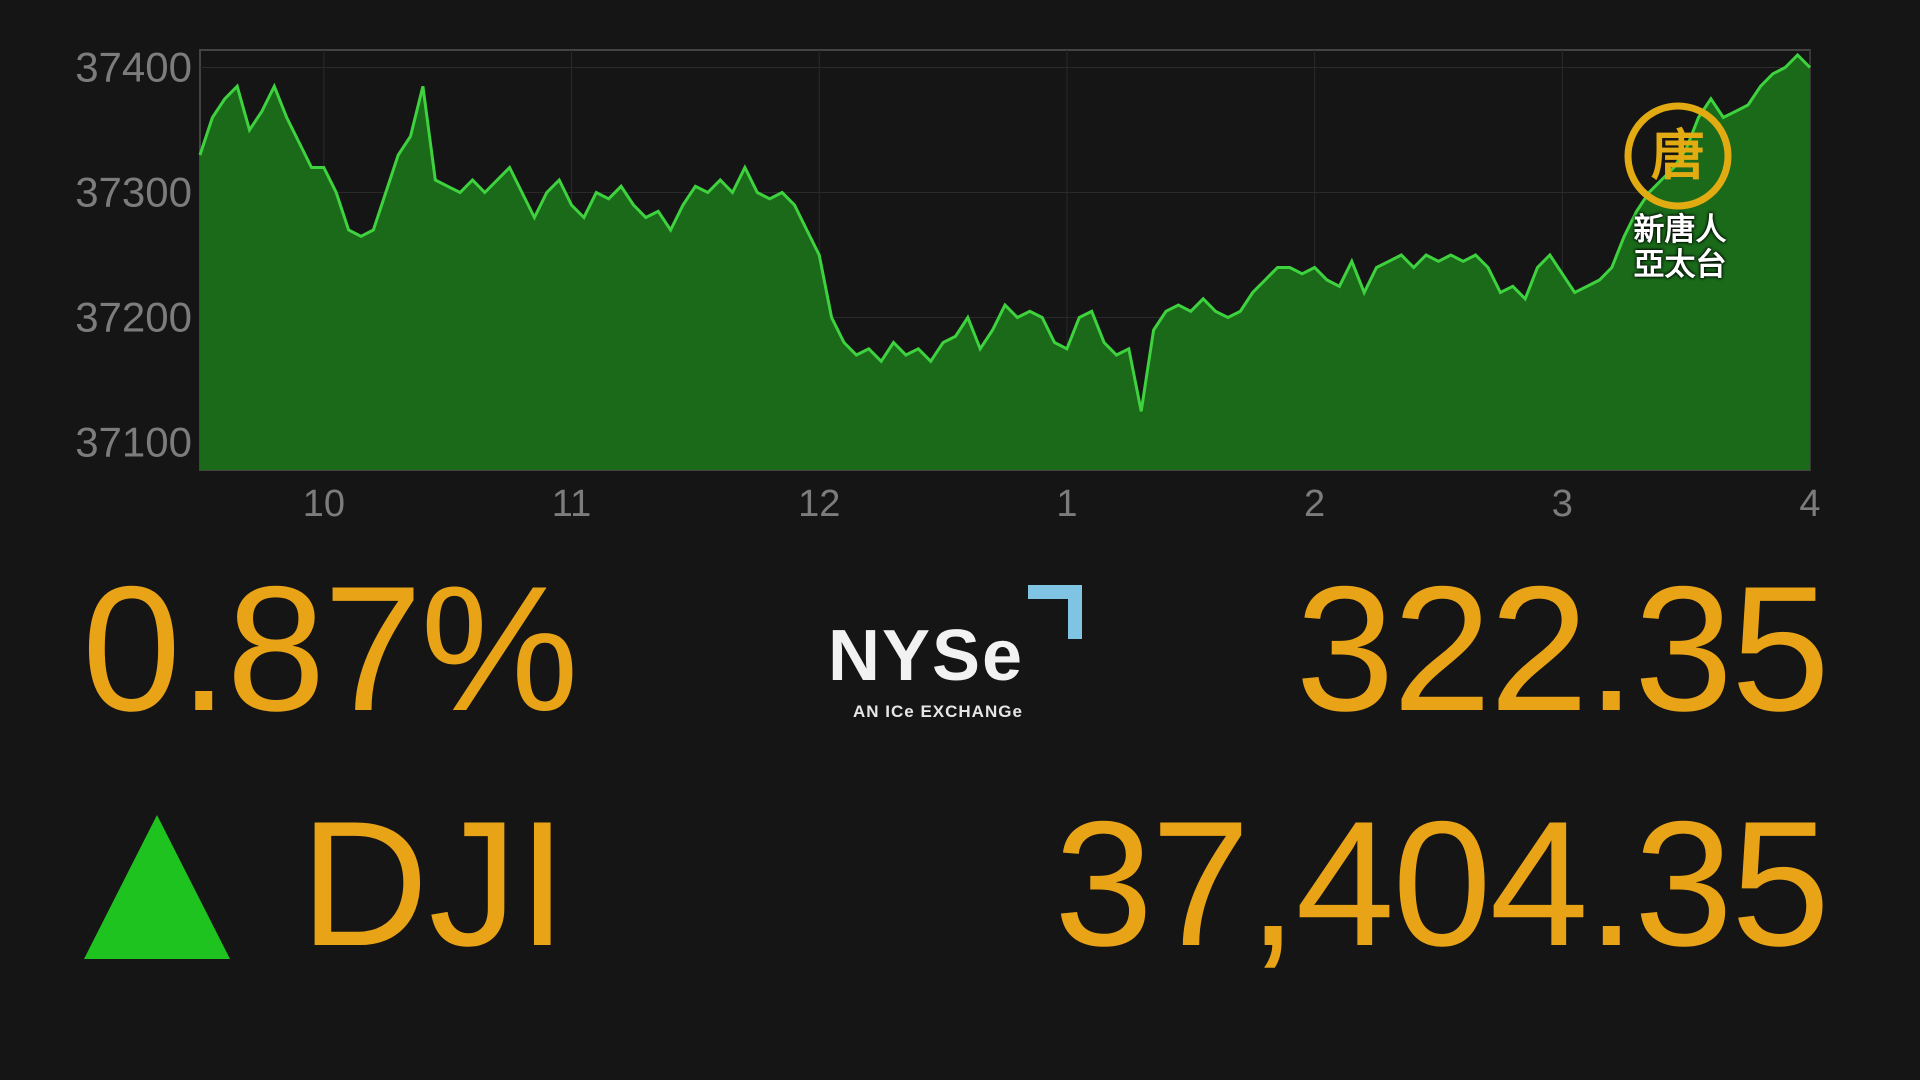  I want to click on point-change: 322.35, so click(1562, 648).